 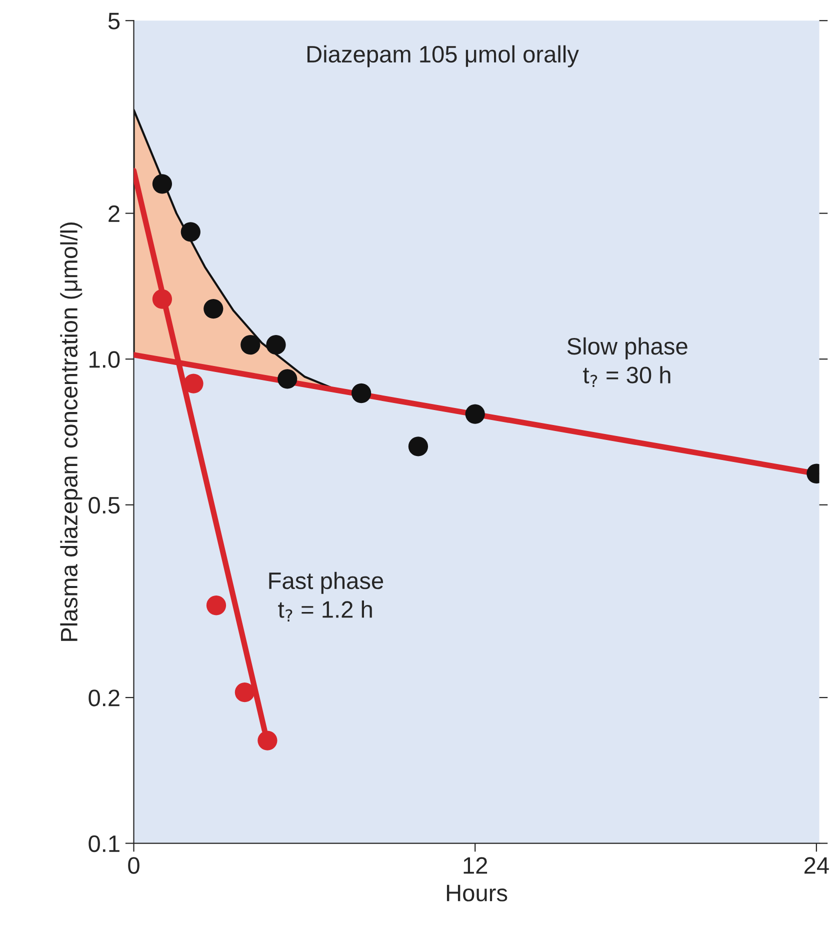 What do you see at coordinates (443, 56) in the screenshot?
I see `annotation: Diazepam 105 μmol orally` at bounding box center [443, 56].